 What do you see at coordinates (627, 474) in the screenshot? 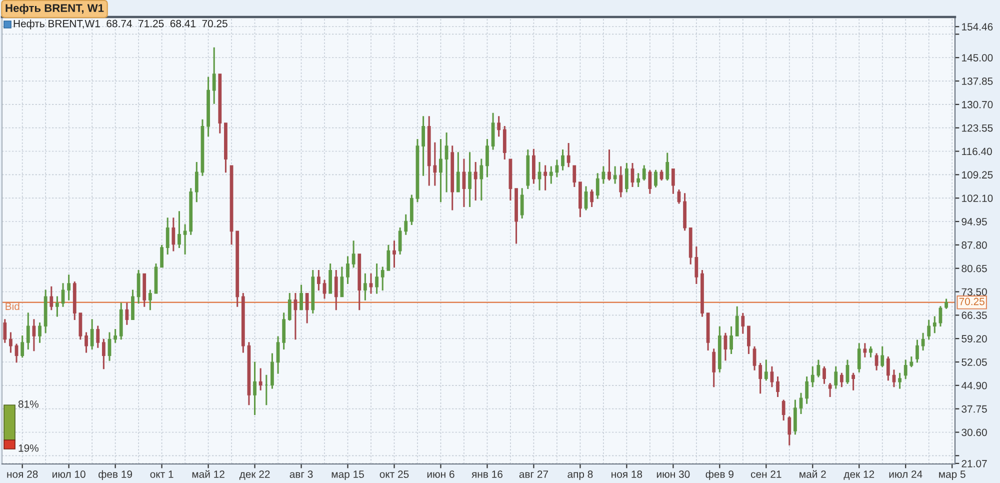
I see `x-tick-label: ноя 18` at bounding box center [627, 474].